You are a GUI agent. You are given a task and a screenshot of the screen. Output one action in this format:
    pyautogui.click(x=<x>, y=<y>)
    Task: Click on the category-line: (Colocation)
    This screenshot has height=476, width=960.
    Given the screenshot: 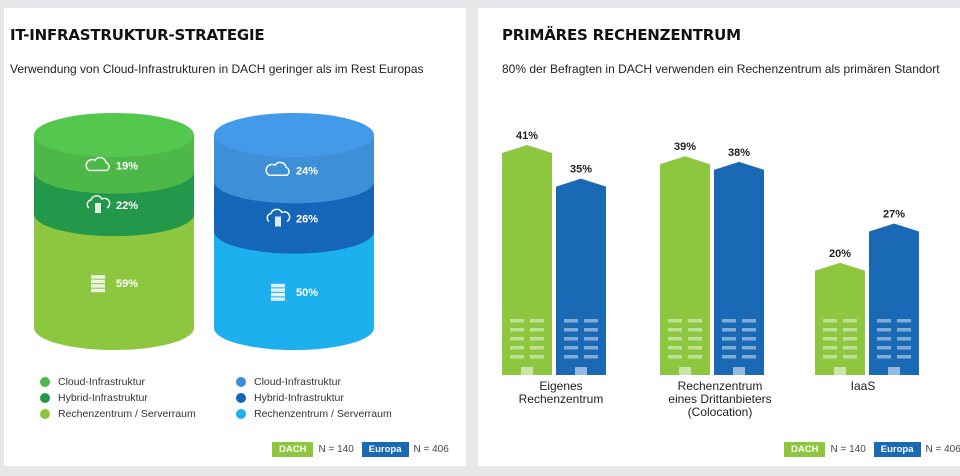 What is the action you would take?
    pyautogui.click(x=720, y=412)
    